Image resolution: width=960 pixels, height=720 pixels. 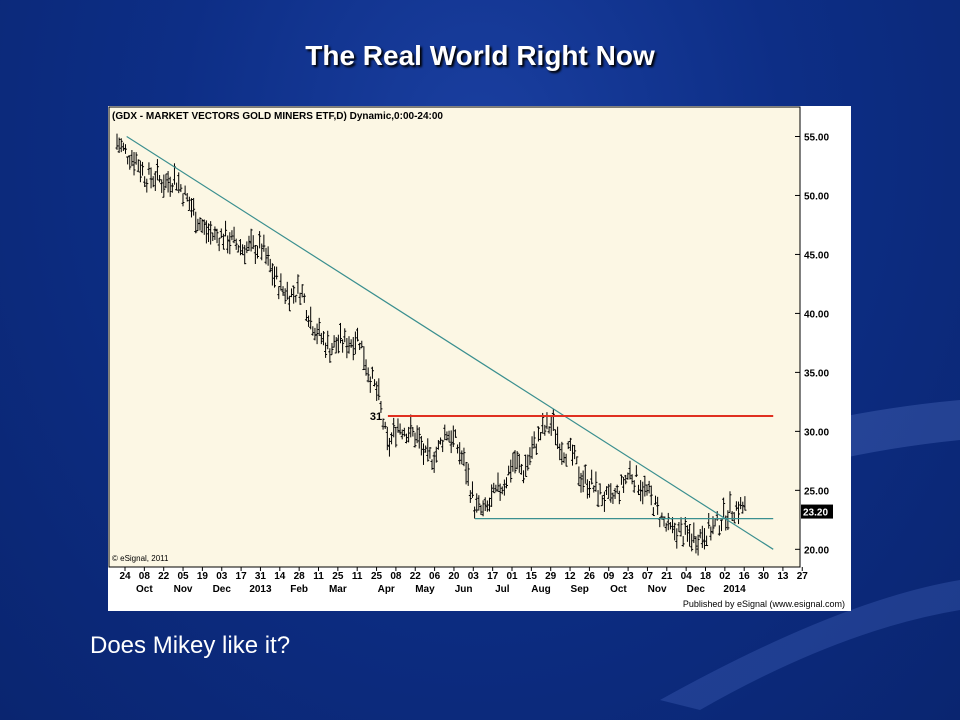 What do you see at coordinates (260, 589) in the screenshot?
I see `x-month-label: 2013` at bounding box center [260, 589].